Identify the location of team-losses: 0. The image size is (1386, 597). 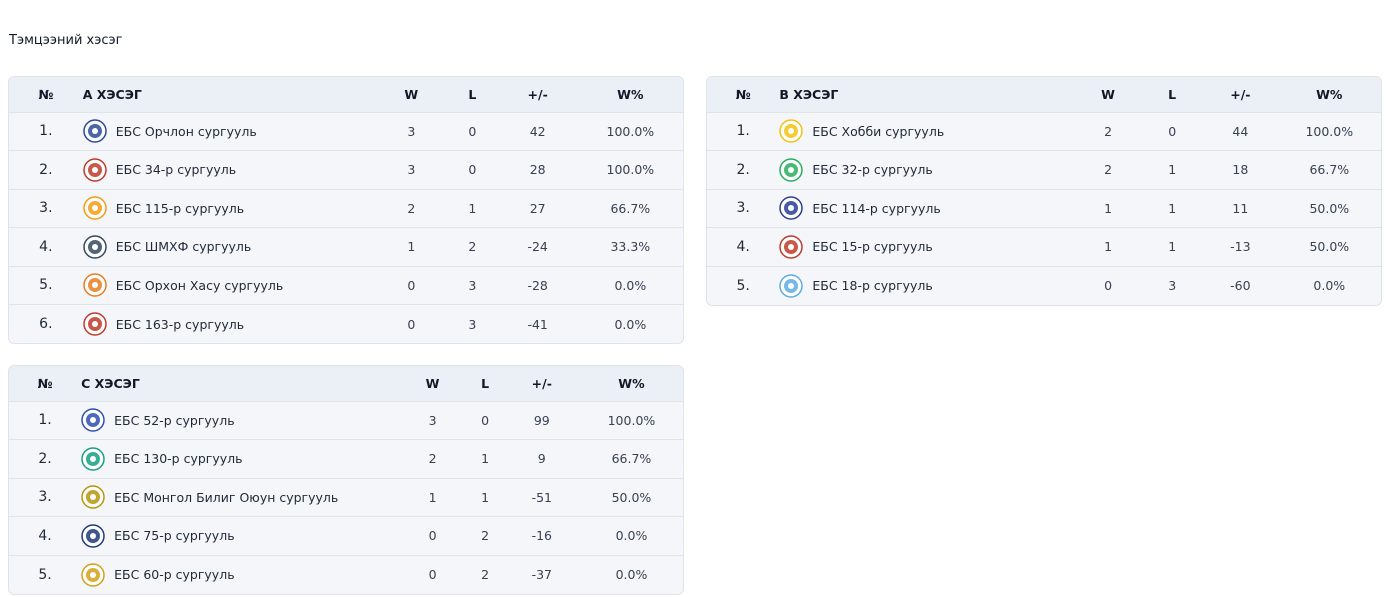
(472, 170).